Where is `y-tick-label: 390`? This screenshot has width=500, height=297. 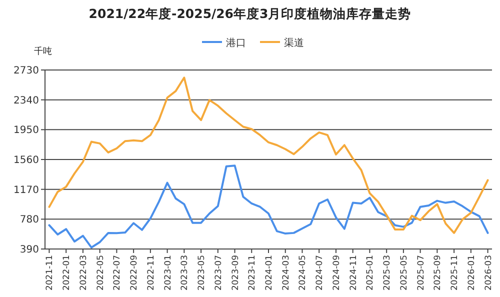 y-tick-label: 390 is located at coordinates (29, 250).